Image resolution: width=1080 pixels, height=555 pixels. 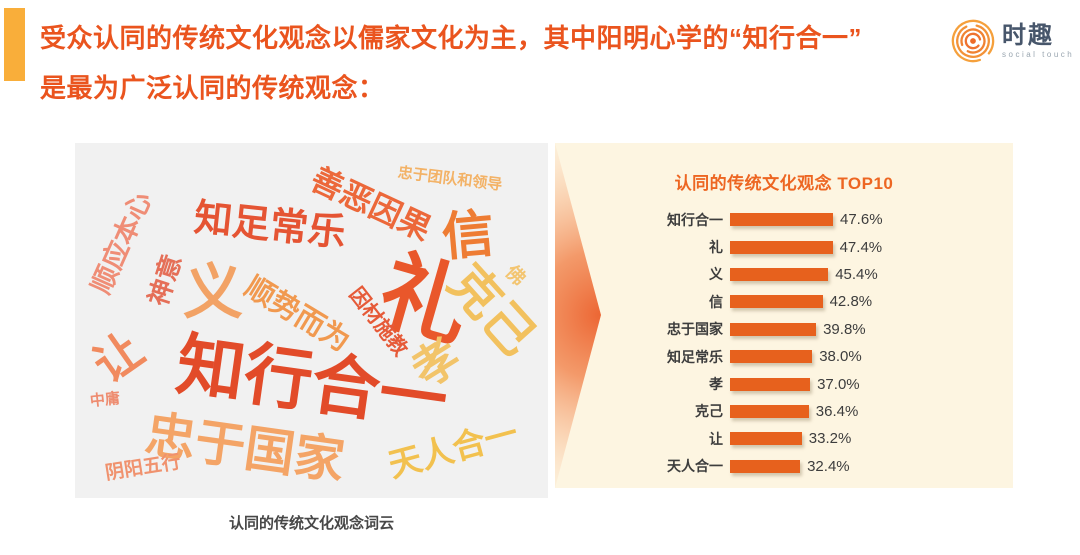 I want to click on bar-value: 42.8%, so click(x=851, y=302).